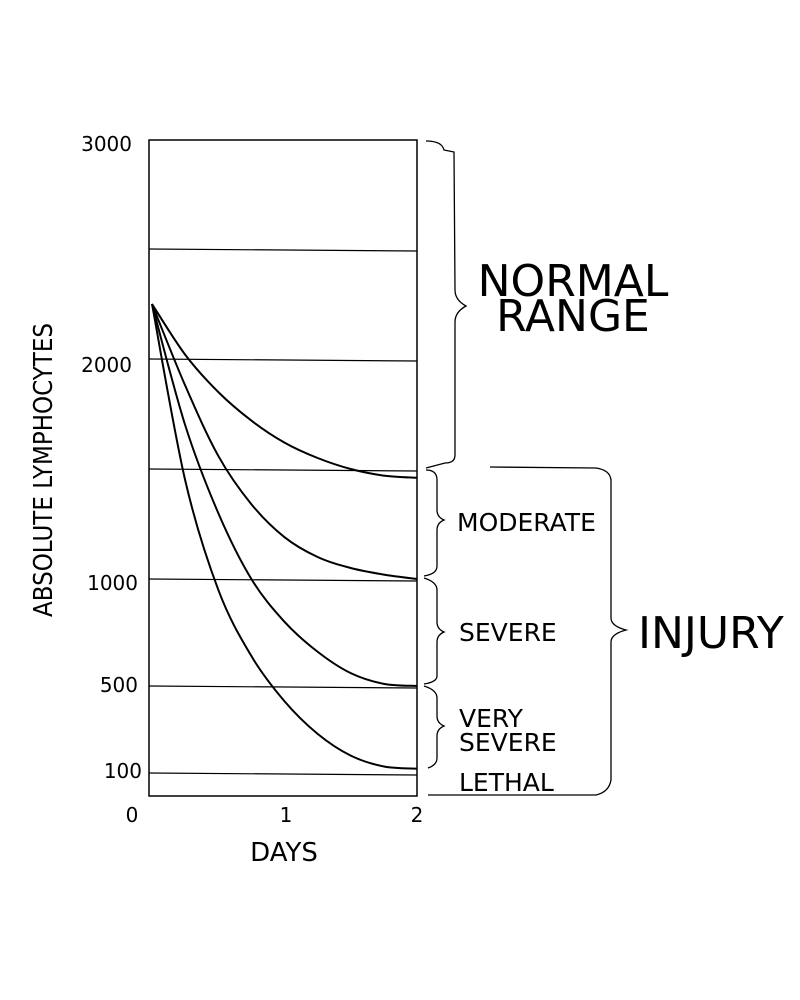 The width and height of the screenshot is (800, 1000). I want to click on very-severe-label-line1: VERY, so click(491, 718).